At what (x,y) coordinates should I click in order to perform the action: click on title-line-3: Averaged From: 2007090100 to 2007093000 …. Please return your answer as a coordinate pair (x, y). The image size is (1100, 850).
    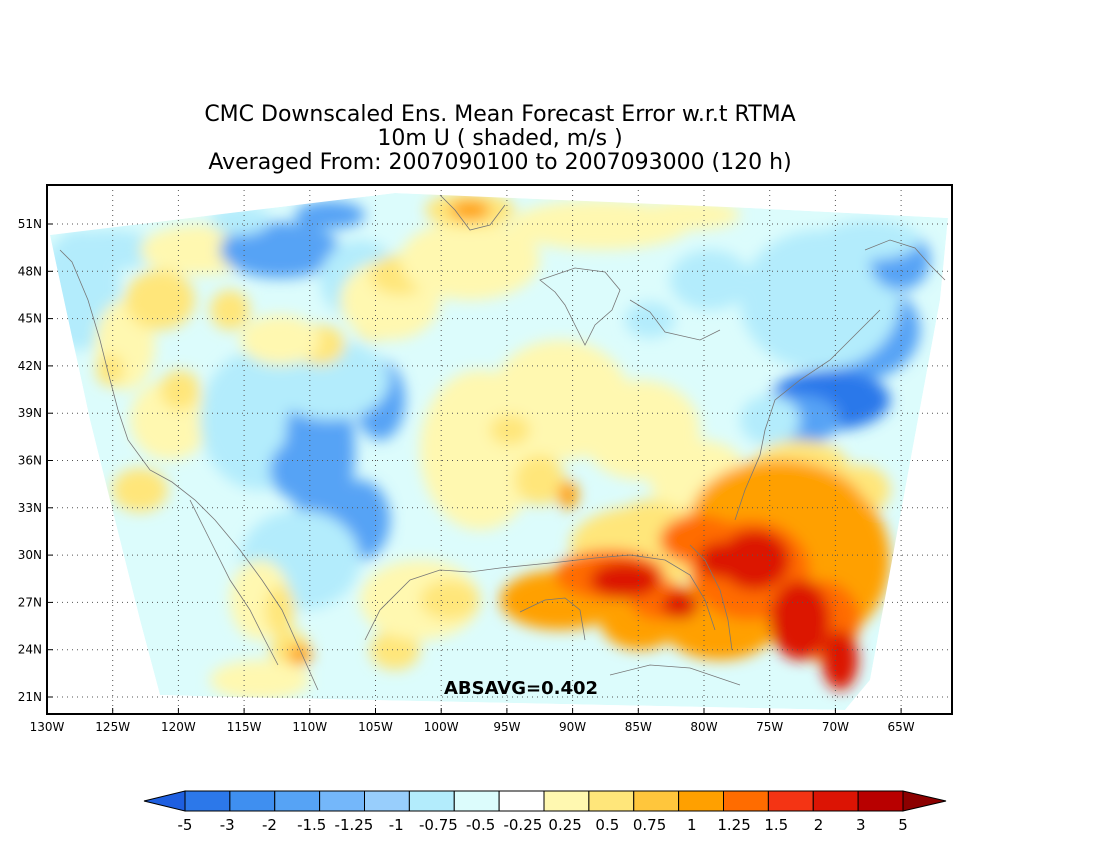
    Looking at the image, I should click on (500, 162).